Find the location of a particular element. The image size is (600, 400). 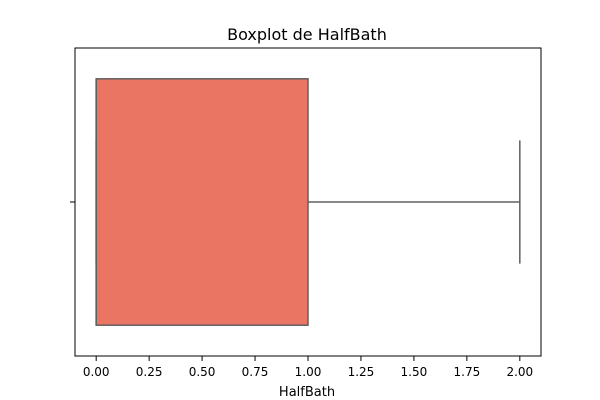

x-axis: 0.00 0.25 0.50 0.75 1.00 1.25 1.50 1.75 2.00 is located at coordinates (308, 367).